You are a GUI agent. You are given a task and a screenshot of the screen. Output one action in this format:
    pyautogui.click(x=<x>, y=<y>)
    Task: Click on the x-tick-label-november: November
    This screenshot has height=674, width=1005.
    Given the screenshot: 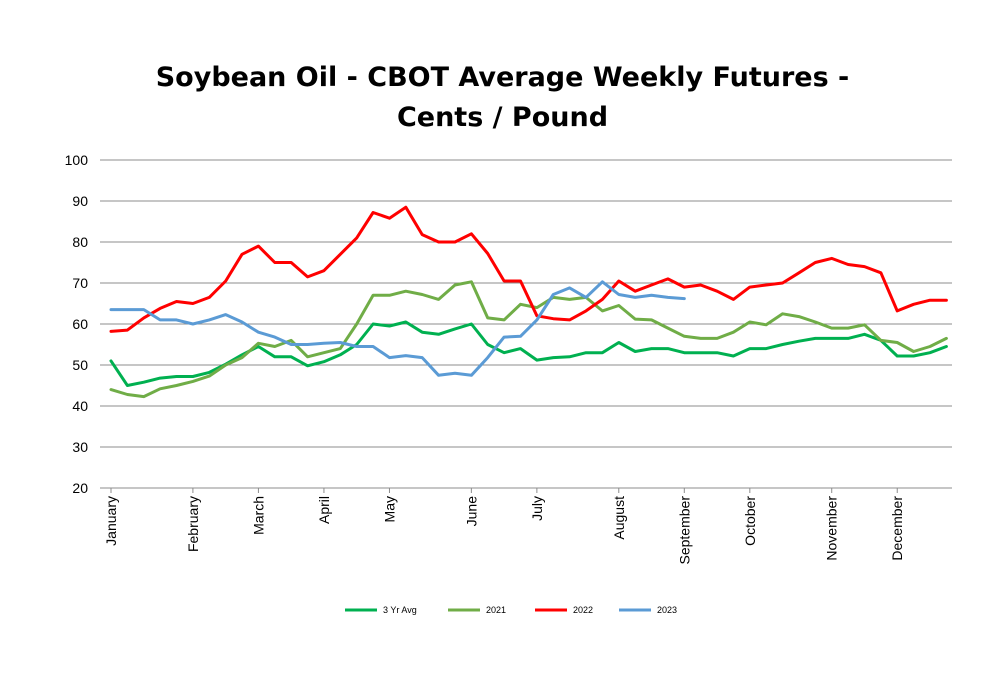 What is the action you would take?
    pyautogui.click(x=832, y=528)
    